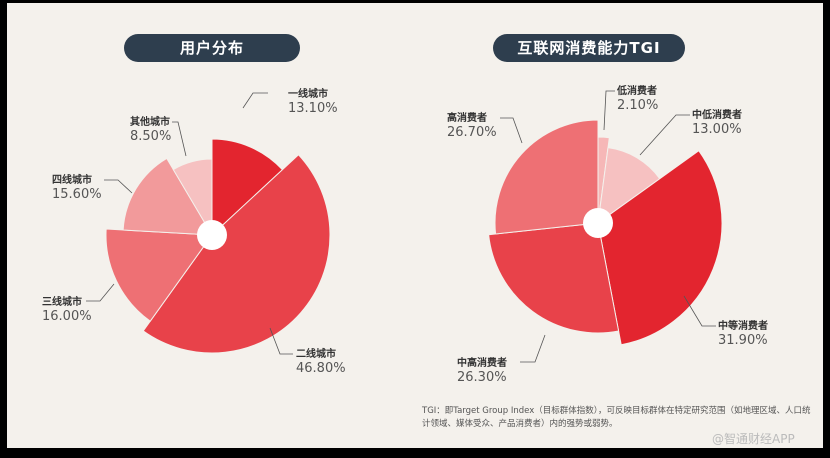 Image resolution: width=830 pixels, height=458 pixels. I want to click on slice-value-0-1: 46.80%, so click(321, 368).